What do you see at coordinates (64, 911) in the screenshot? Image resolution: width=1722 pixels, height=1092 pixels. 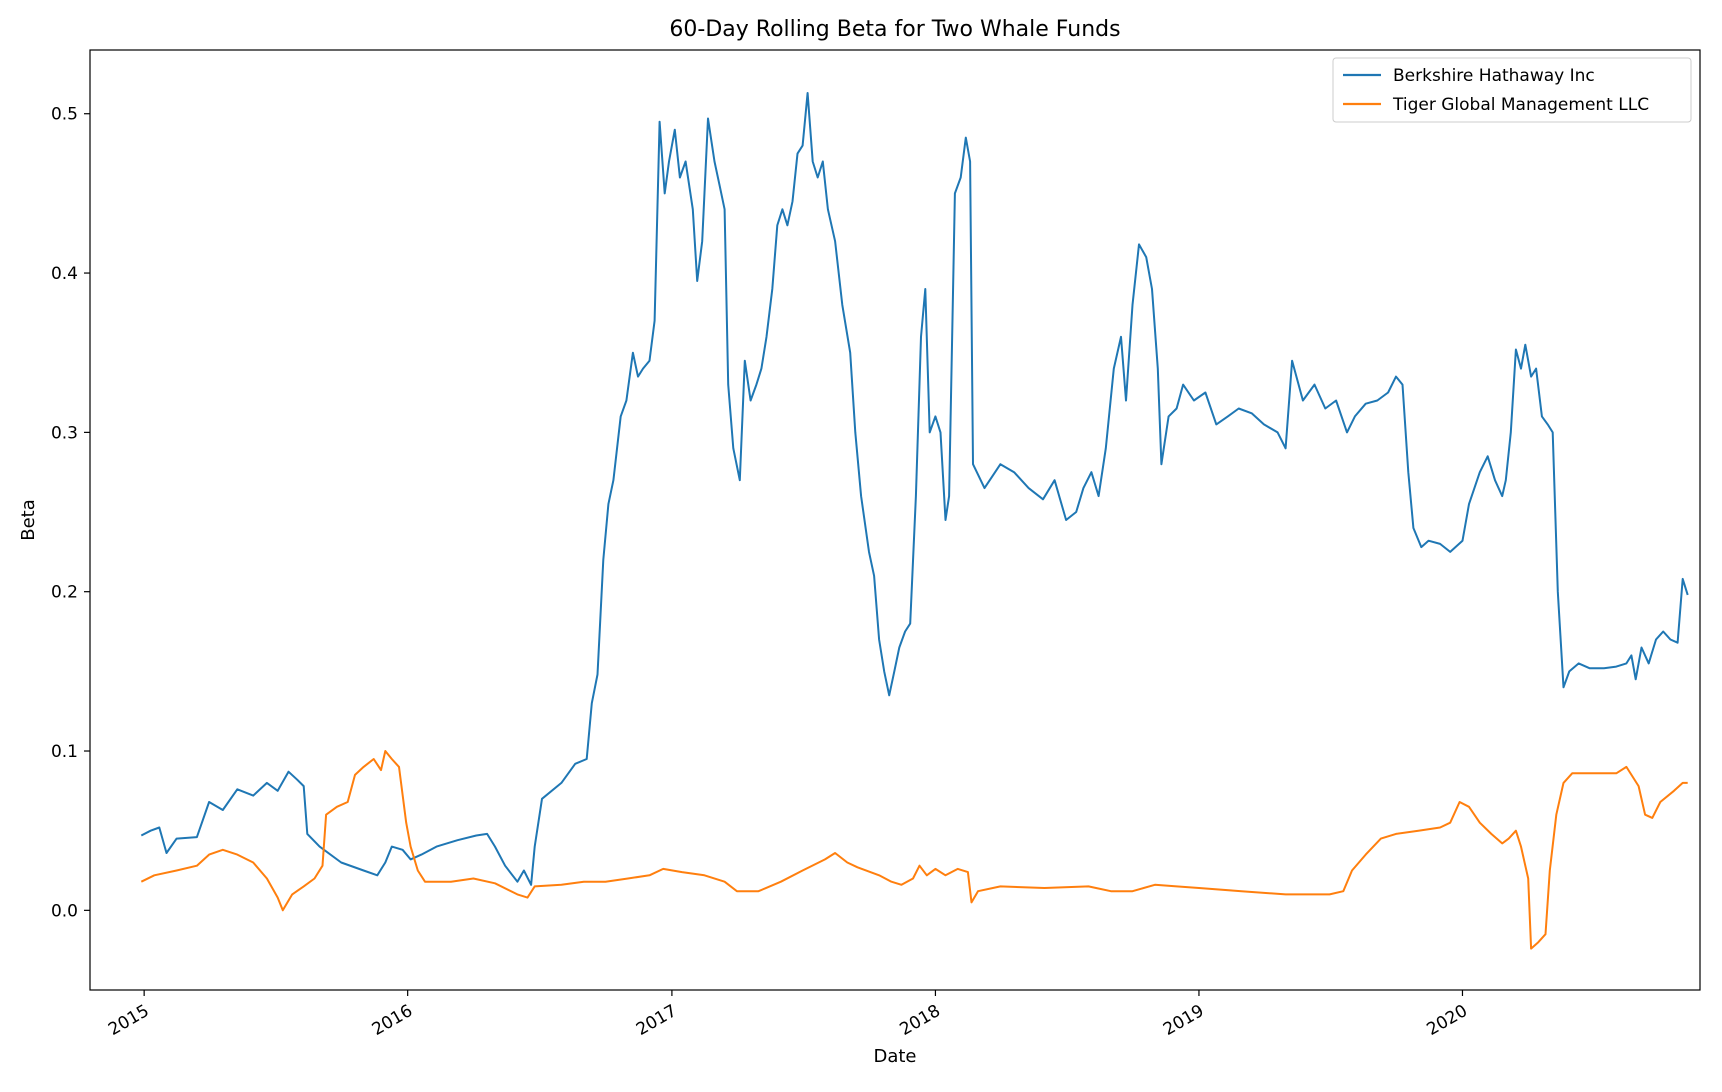 I see `y-tick-label: 0.0` at bounding box center [64, 911].